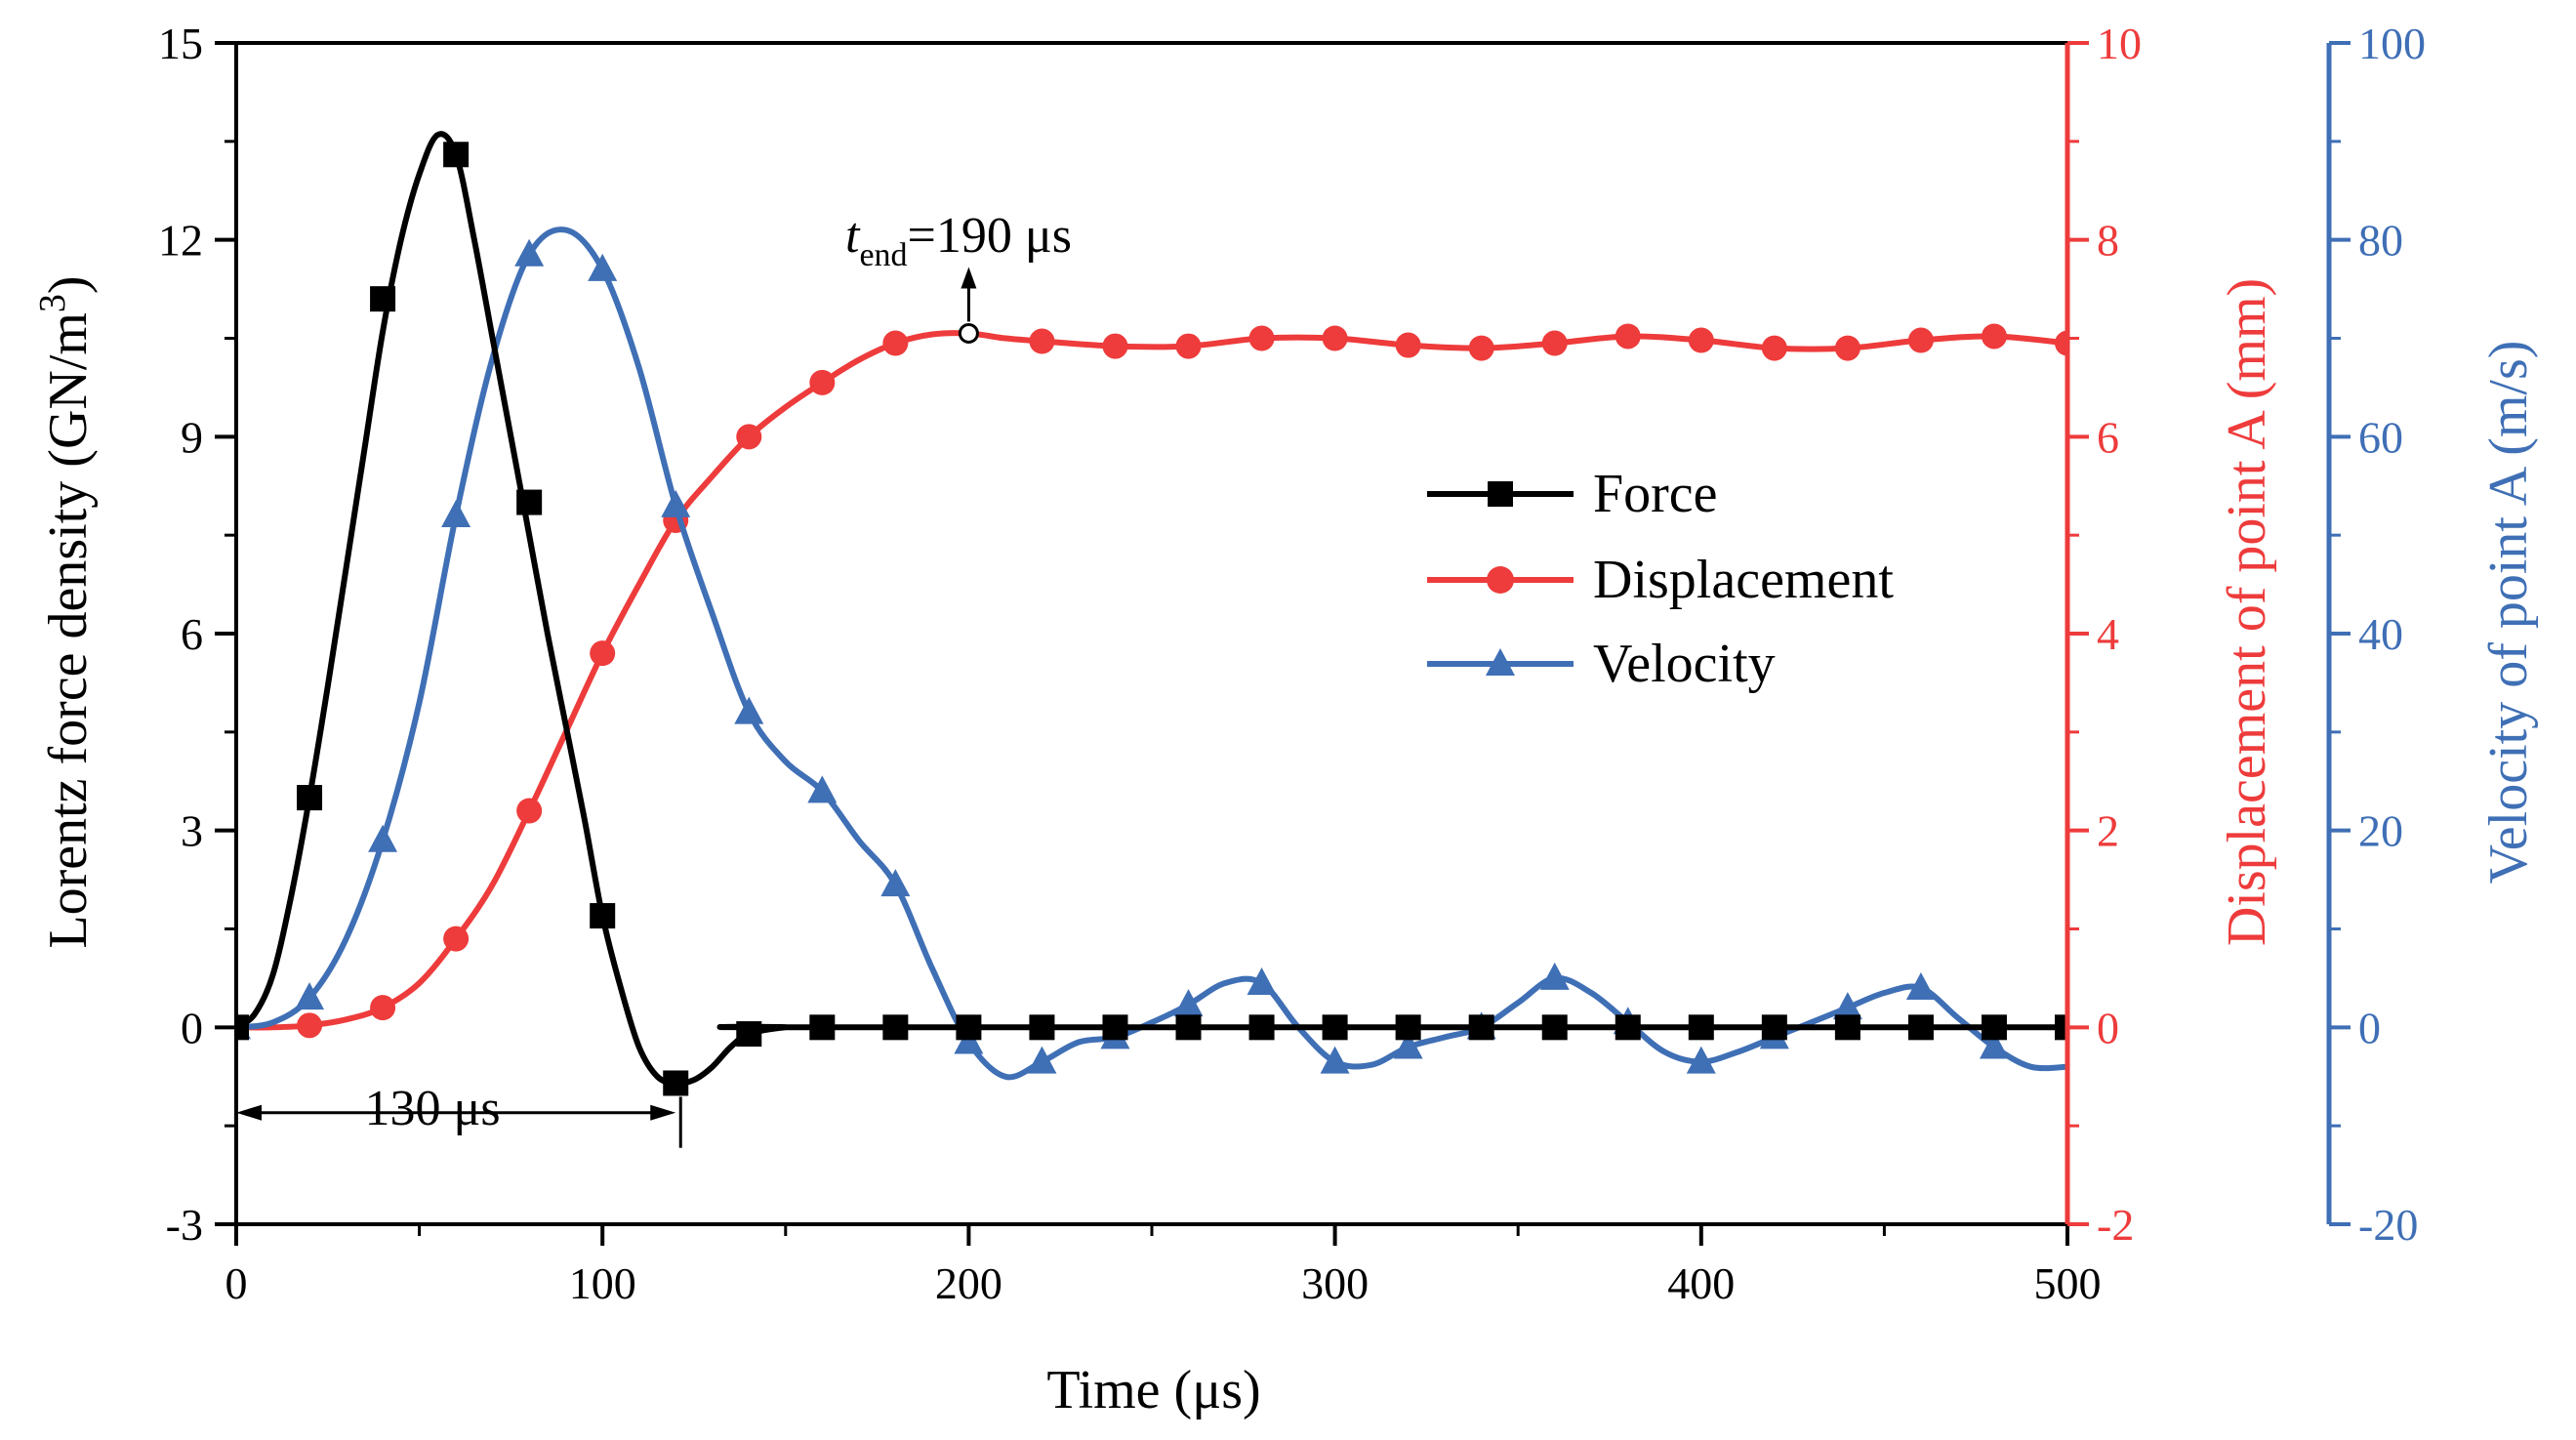  I want to click on x-tick-label: 500, so click(2068, 1283).